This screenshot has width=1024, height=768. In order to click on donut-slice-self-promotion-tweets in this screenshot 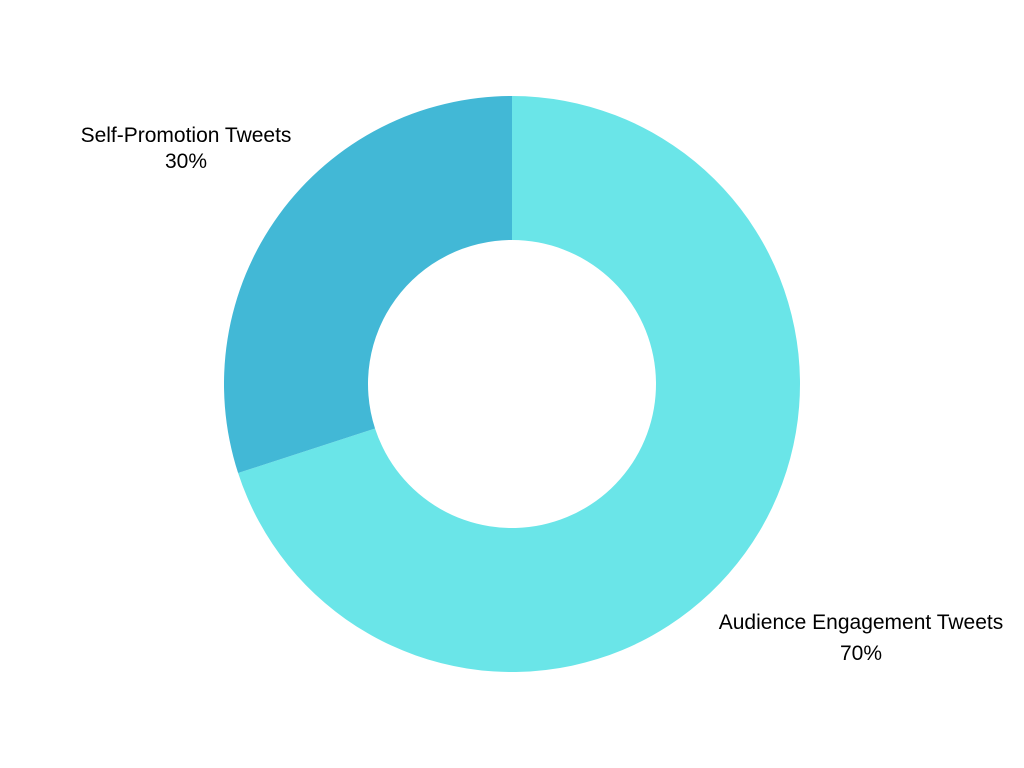, I will do `click(367, 284)`.